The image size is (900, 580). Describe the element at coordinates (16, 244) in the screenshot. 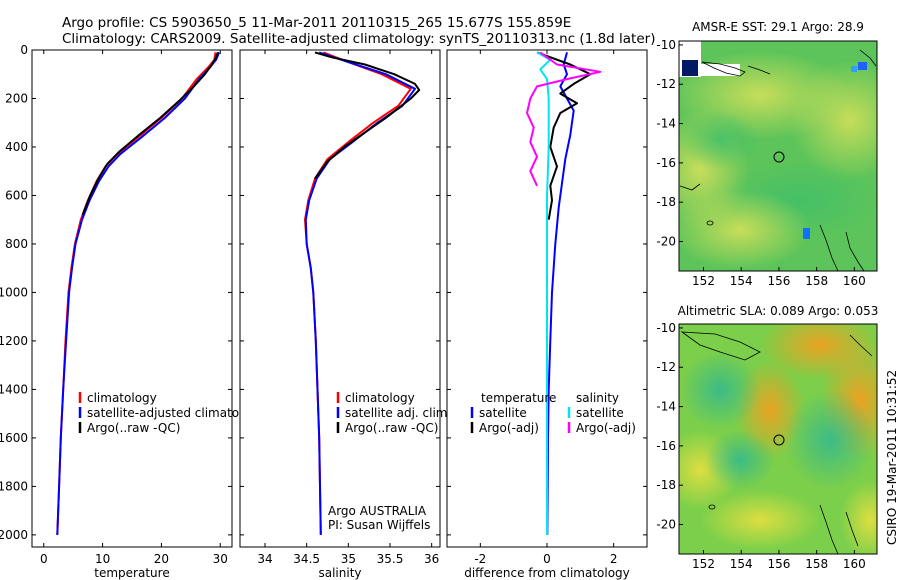

I see `temperature-ytick-label: 800` at that location.